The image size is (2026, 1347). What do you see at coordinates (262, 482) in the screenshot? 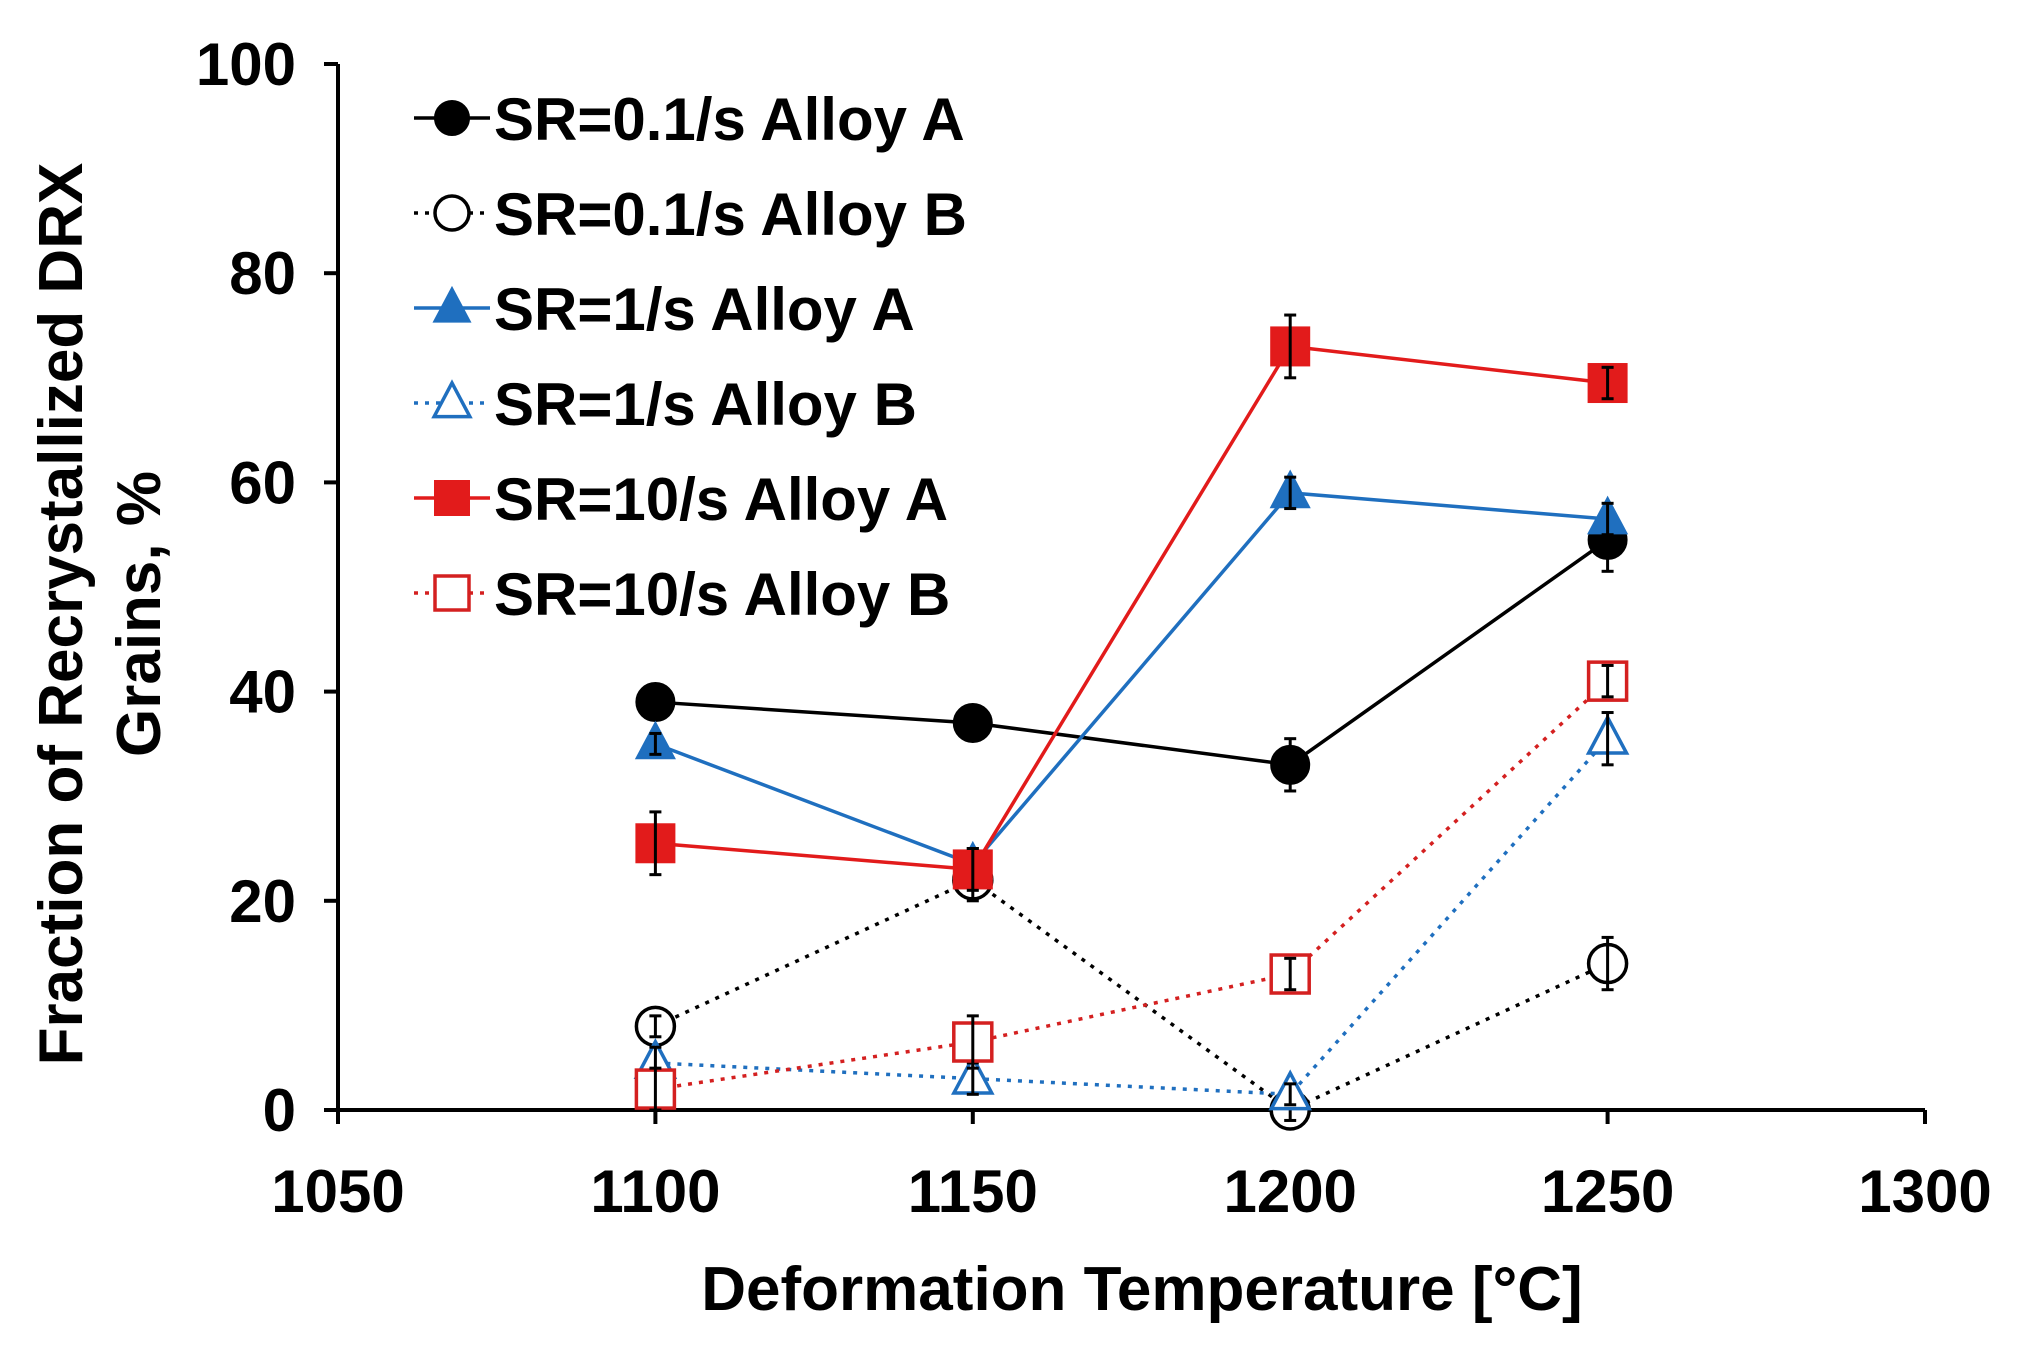
I see `y-tick-label: 60` at bounding box center [262, 482].